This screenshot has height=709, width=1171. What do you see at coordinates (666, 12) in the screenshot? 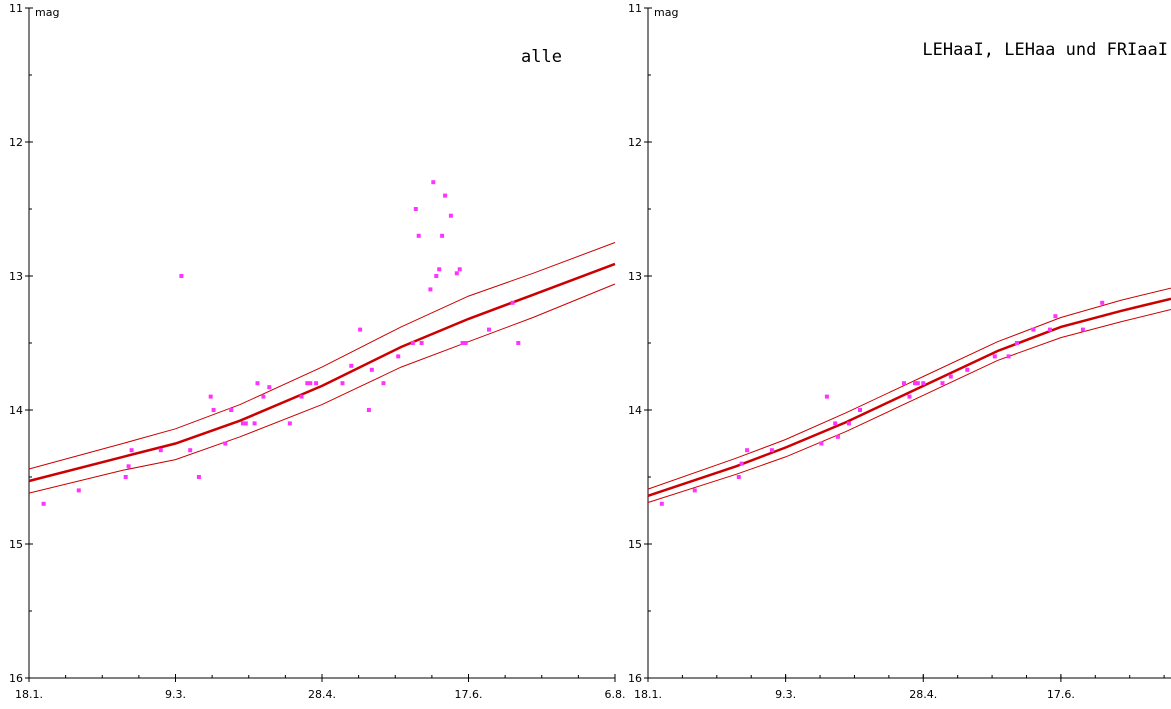
I see `y-axis-unit-label: mag` at bounding box center [666, 12].